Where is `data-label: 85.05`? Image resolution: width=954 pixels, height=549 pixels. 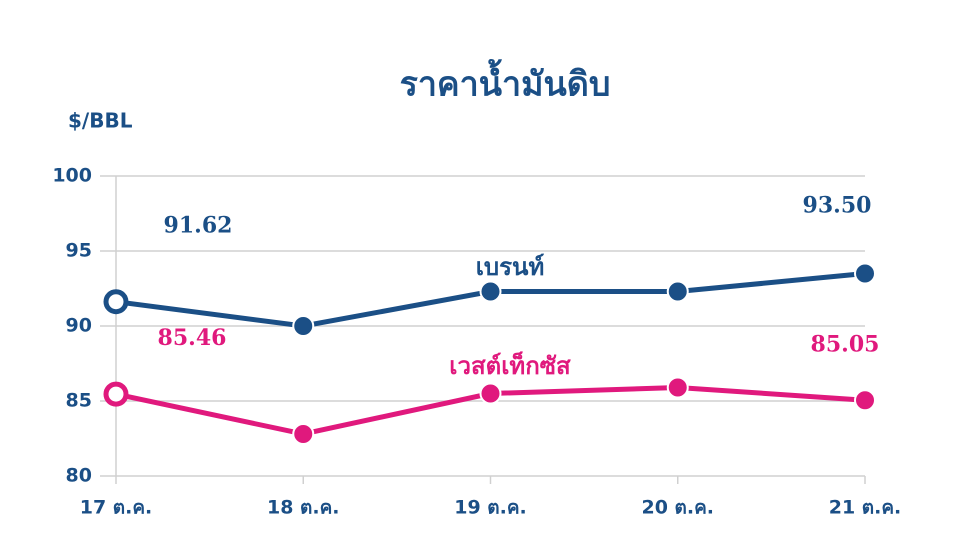 data-label: 85.05 is located at coordinates (845, 344).